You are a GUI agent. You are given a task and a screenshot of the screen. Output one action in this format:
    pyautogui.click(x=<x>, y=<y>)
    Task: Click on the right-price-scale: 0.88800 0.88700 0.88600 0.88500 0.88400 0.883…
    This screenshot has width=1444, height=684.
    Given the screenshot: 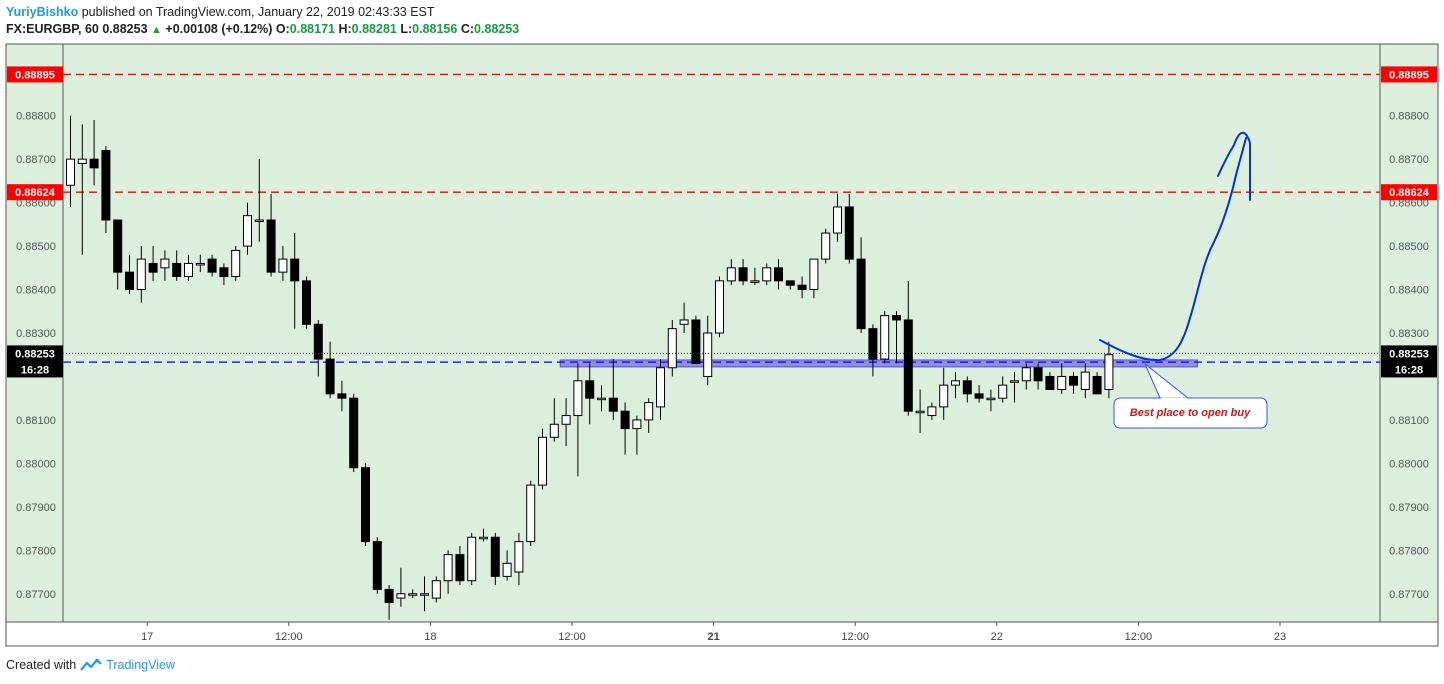 What is the action you would take?
    pyautogui.click(x=1409, y=356)
    